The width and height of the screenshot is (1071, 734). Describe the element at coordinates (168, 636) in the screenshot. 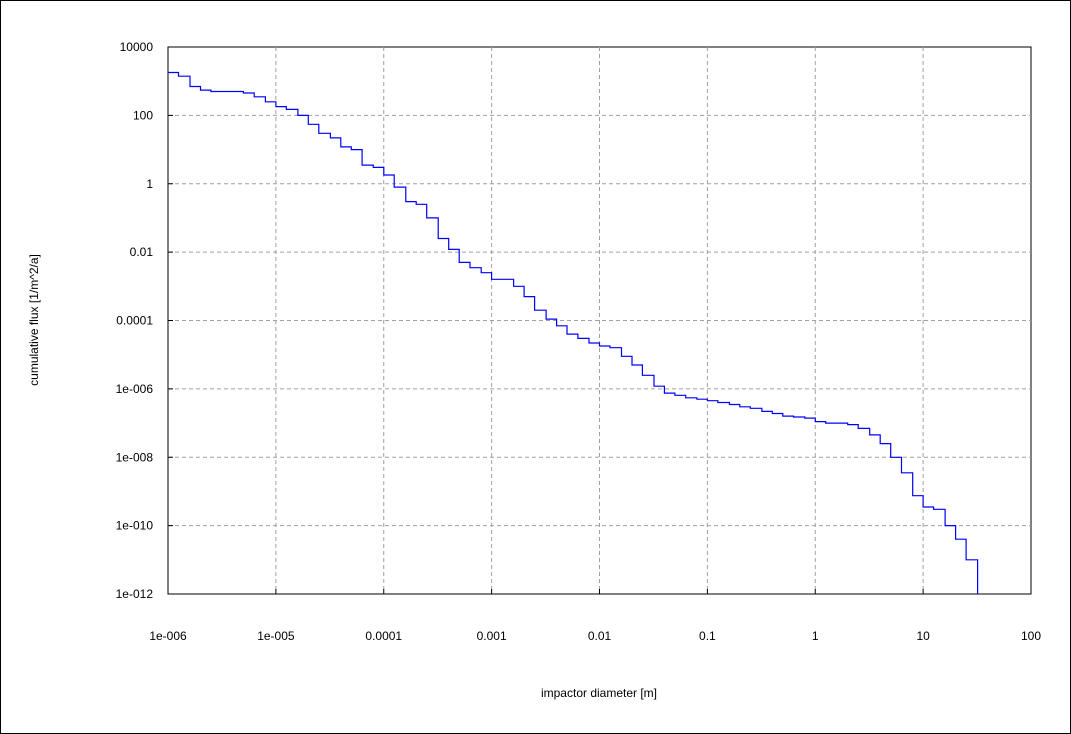

I see `x-tick-label: 1e-006` at that location.